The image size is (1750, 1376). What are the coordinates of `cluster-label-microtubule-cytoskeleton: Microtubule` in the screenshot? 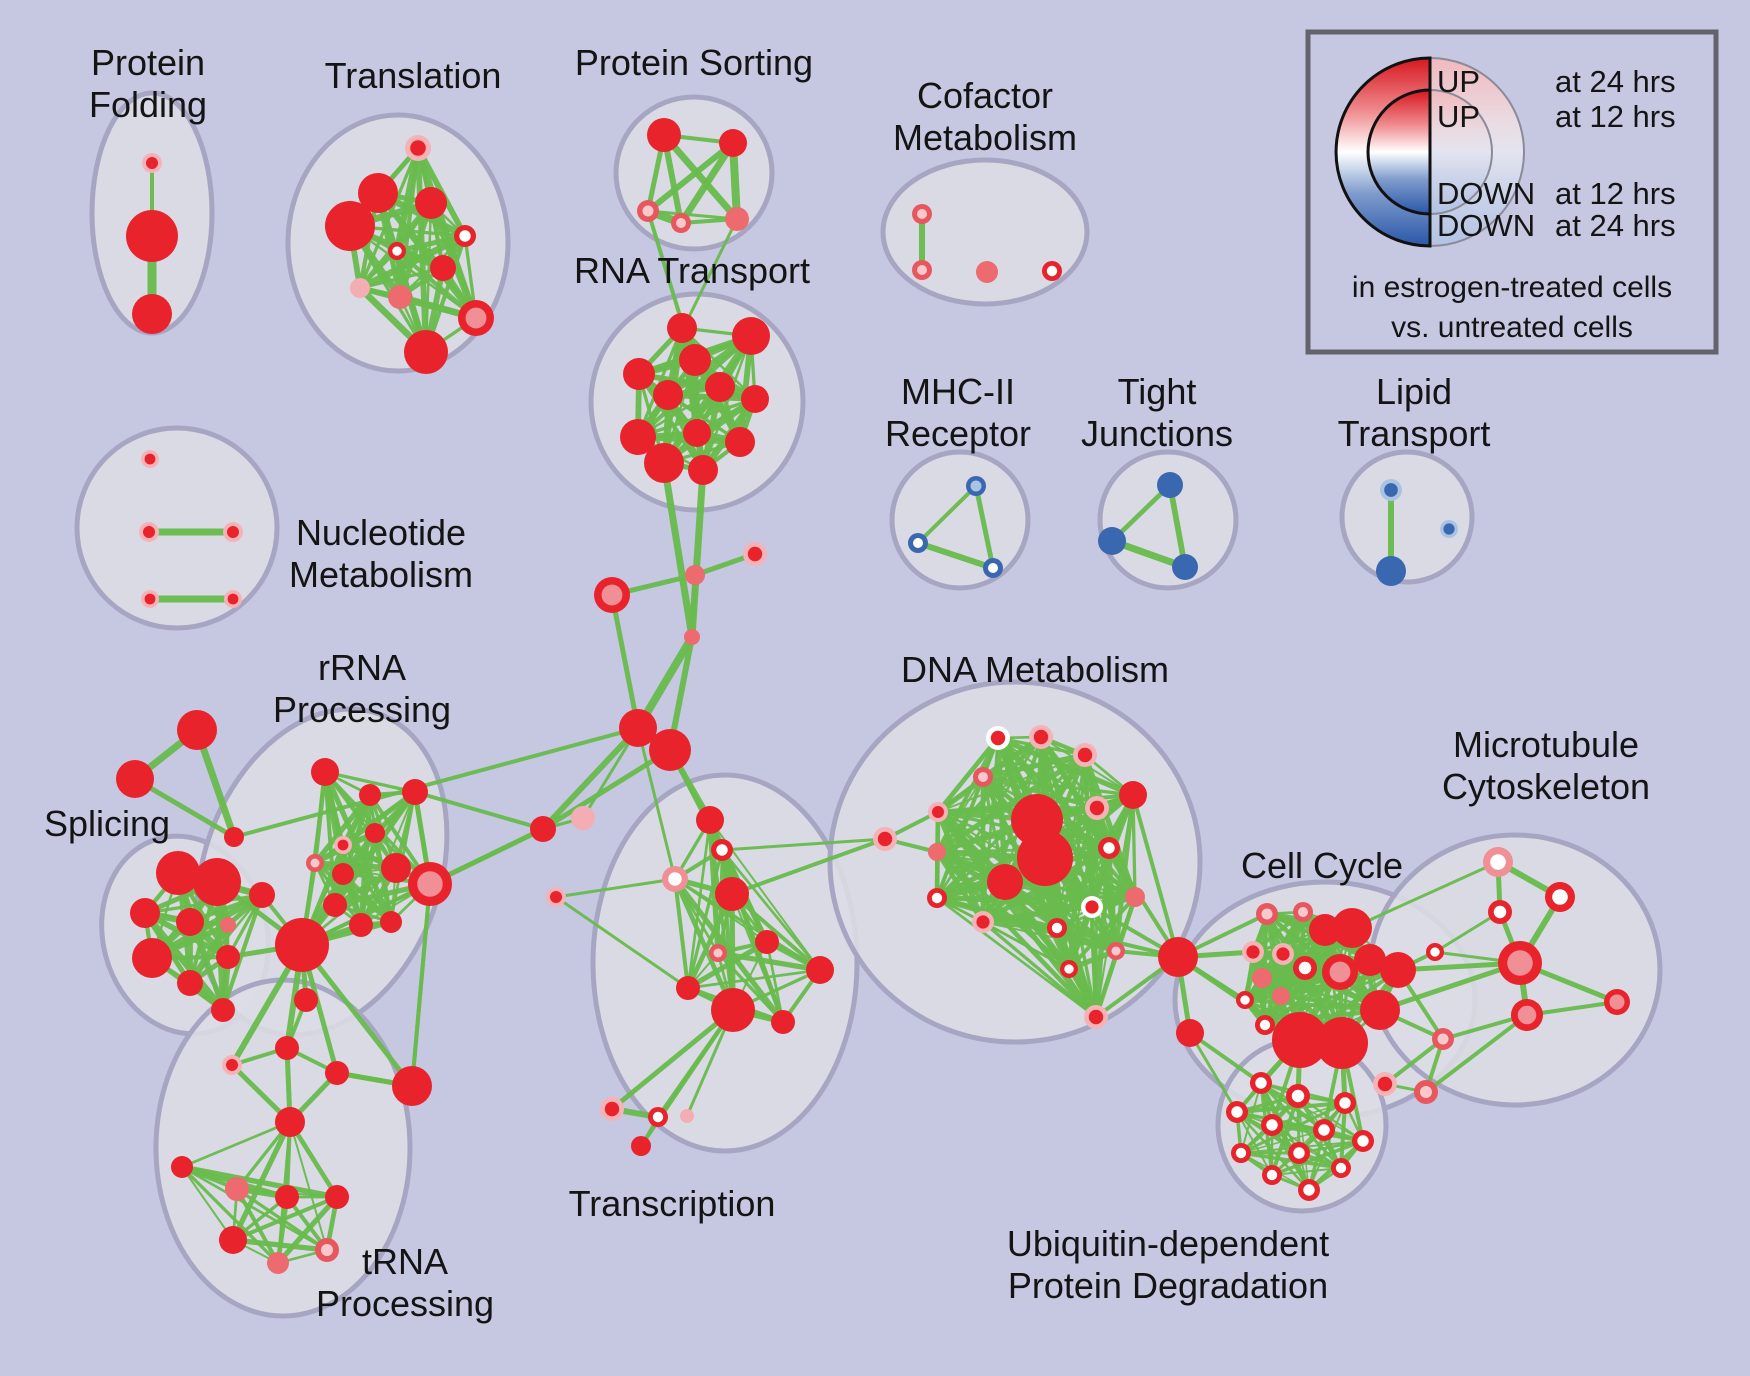 It's located at (1546, 744).